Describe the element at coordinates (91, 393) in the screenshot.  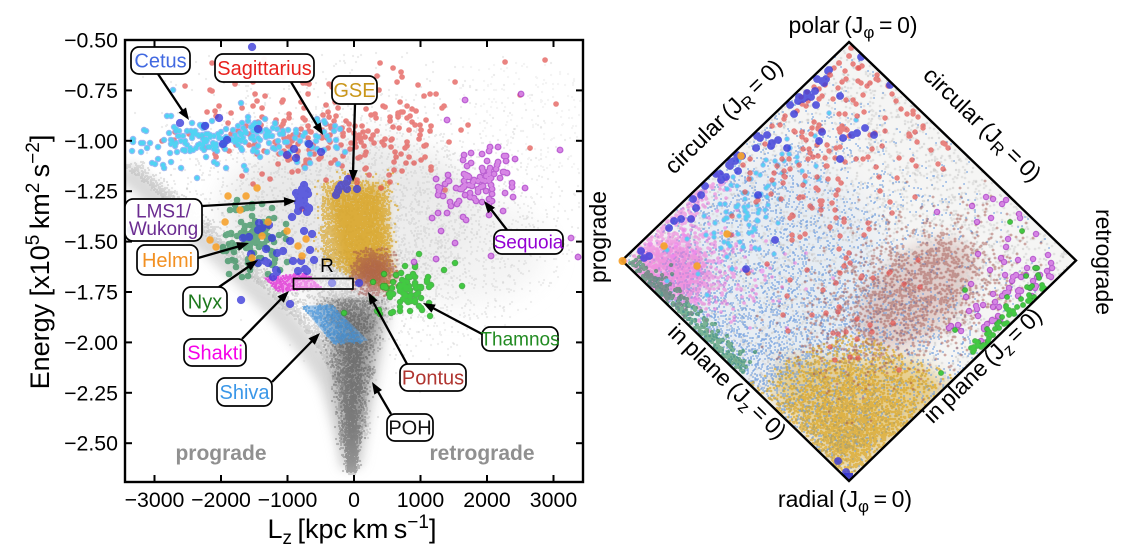
I see `svg-text: −2.25` at that location.